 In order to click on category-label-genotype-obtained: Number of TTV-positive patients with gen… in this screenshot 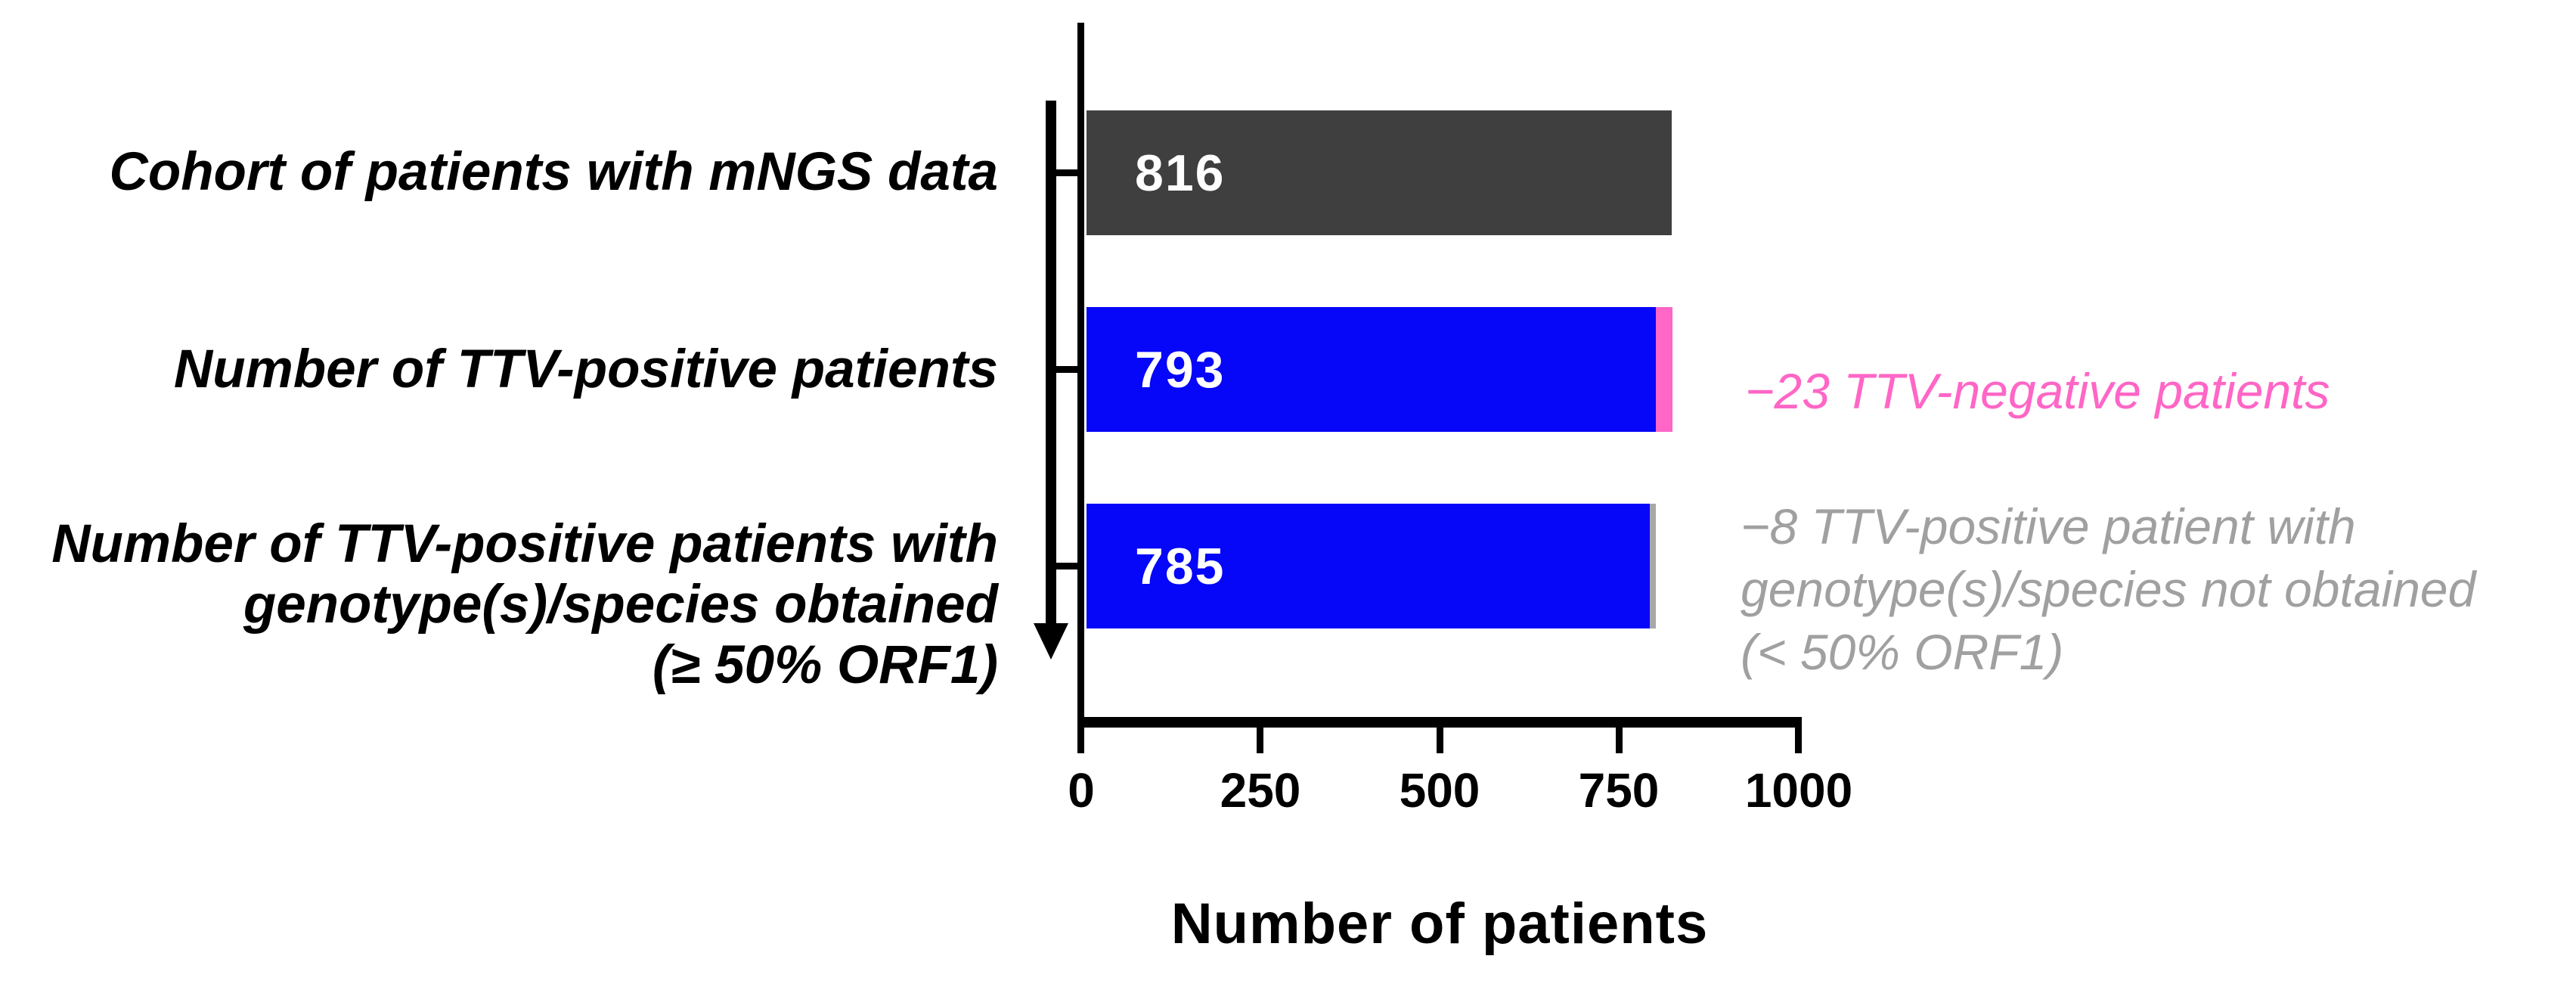, I will do `click(524, 604)`.